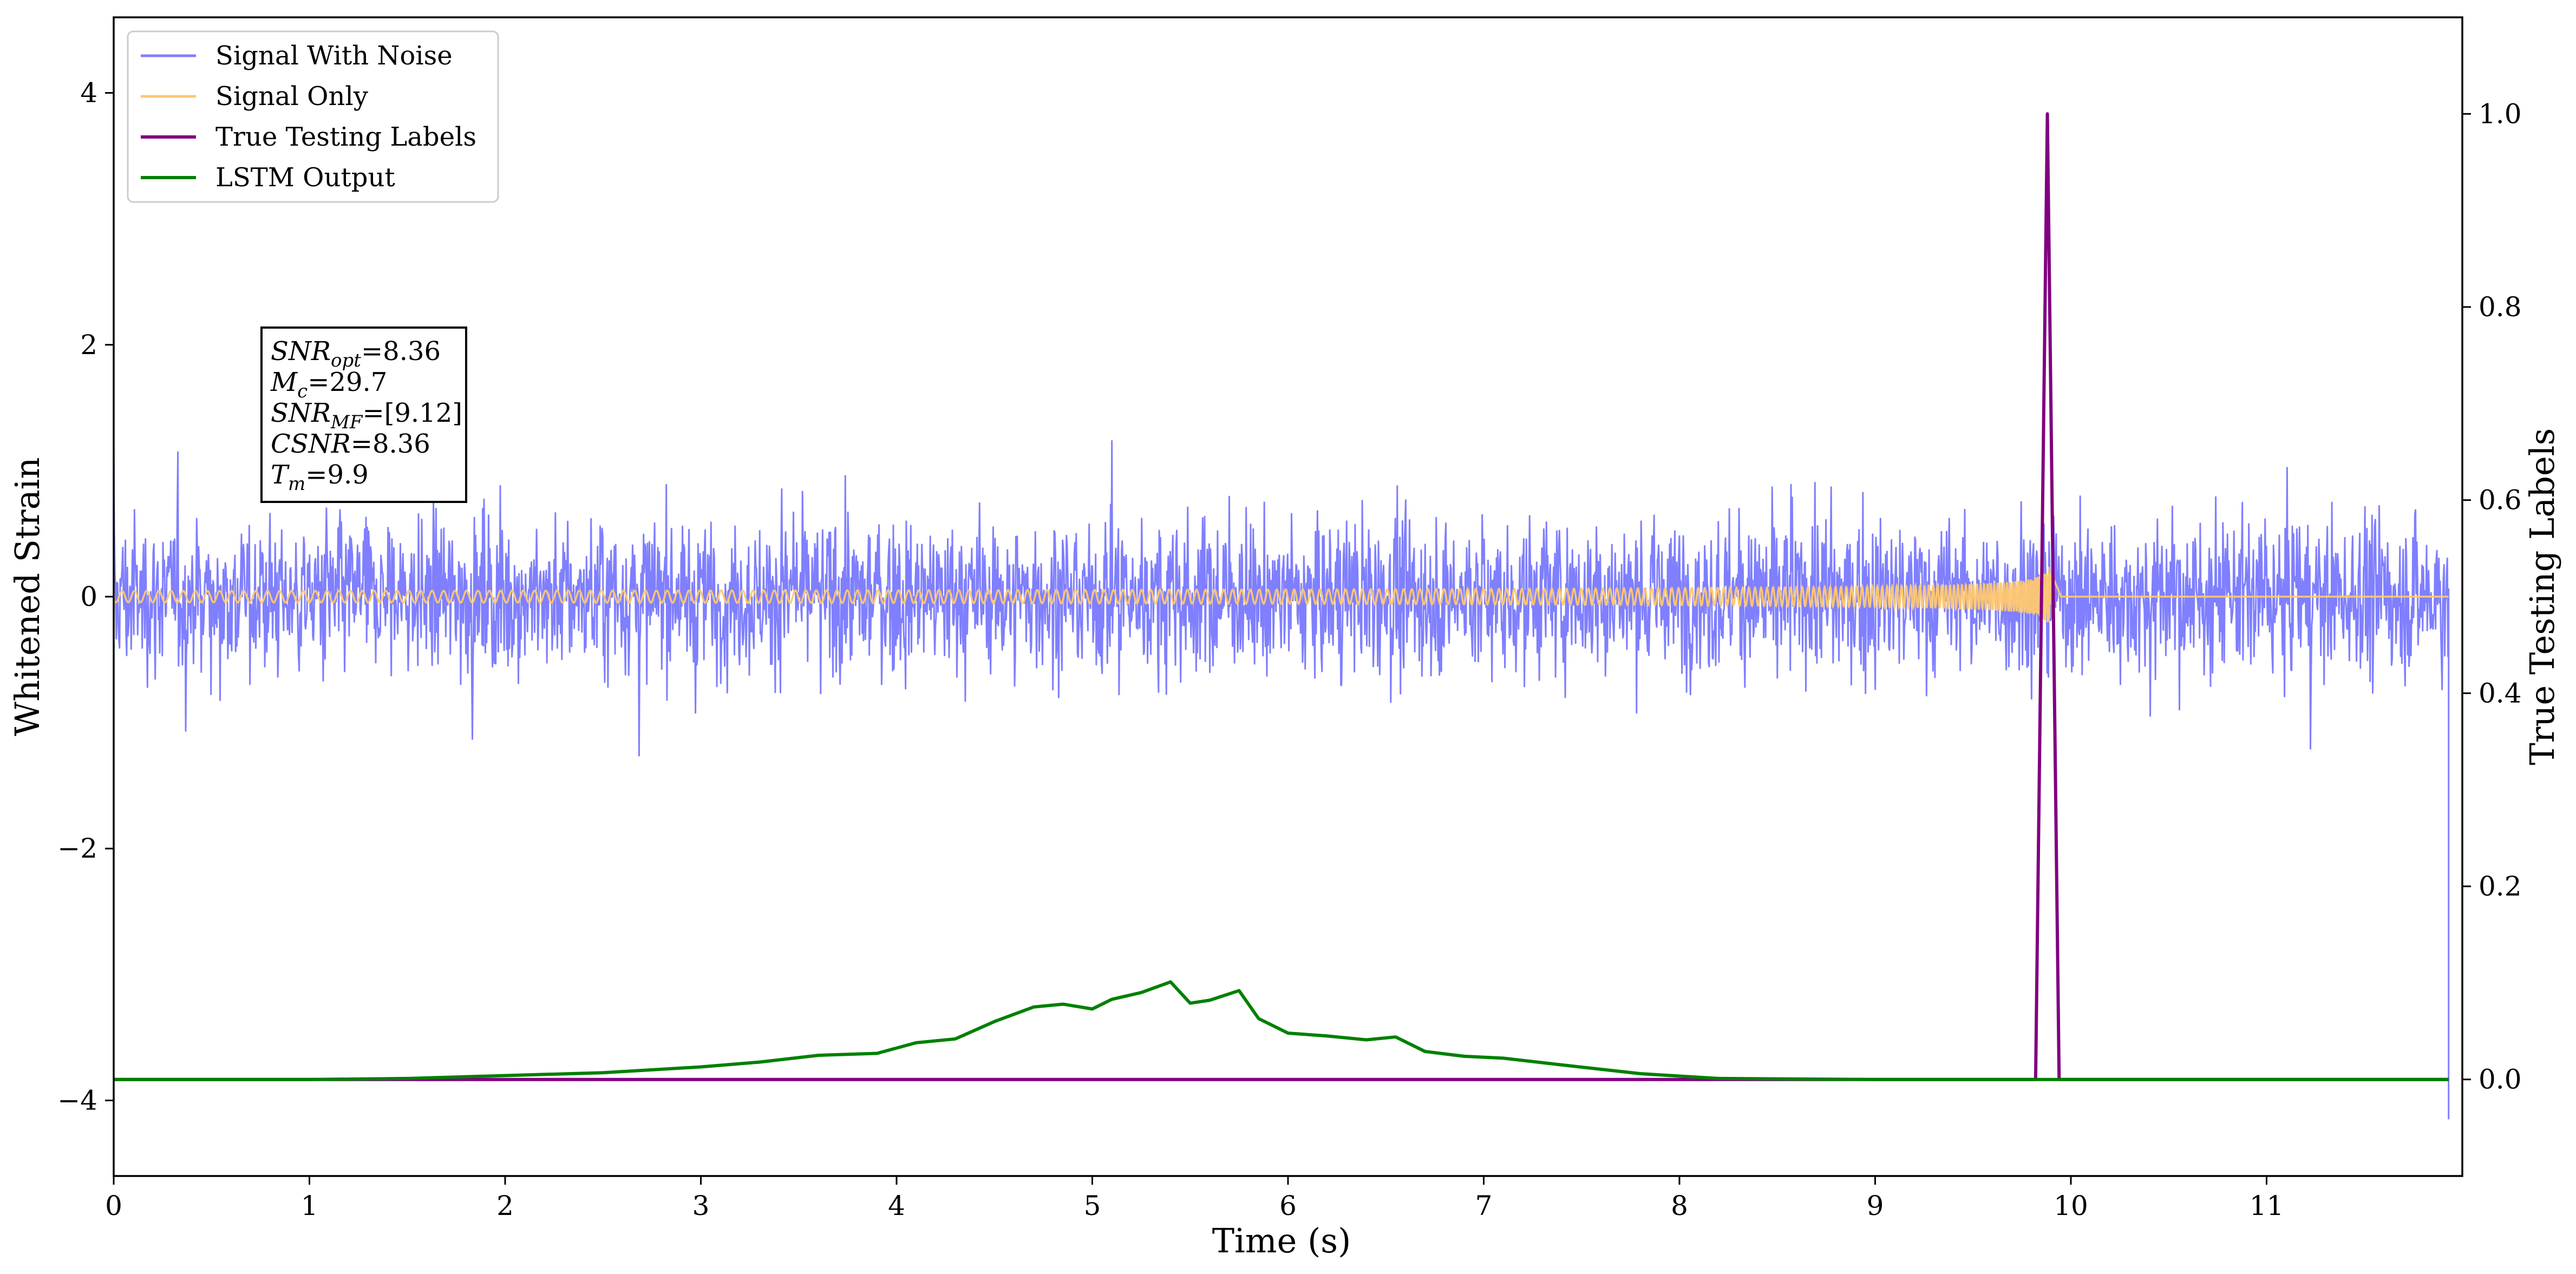 The height and width of the screenshot is (1274, 2576). What do you see at coordinates (1092, 1205) in the screenshot?
I see `x-tick-label: 5` at bounding box center [1092, 1205].